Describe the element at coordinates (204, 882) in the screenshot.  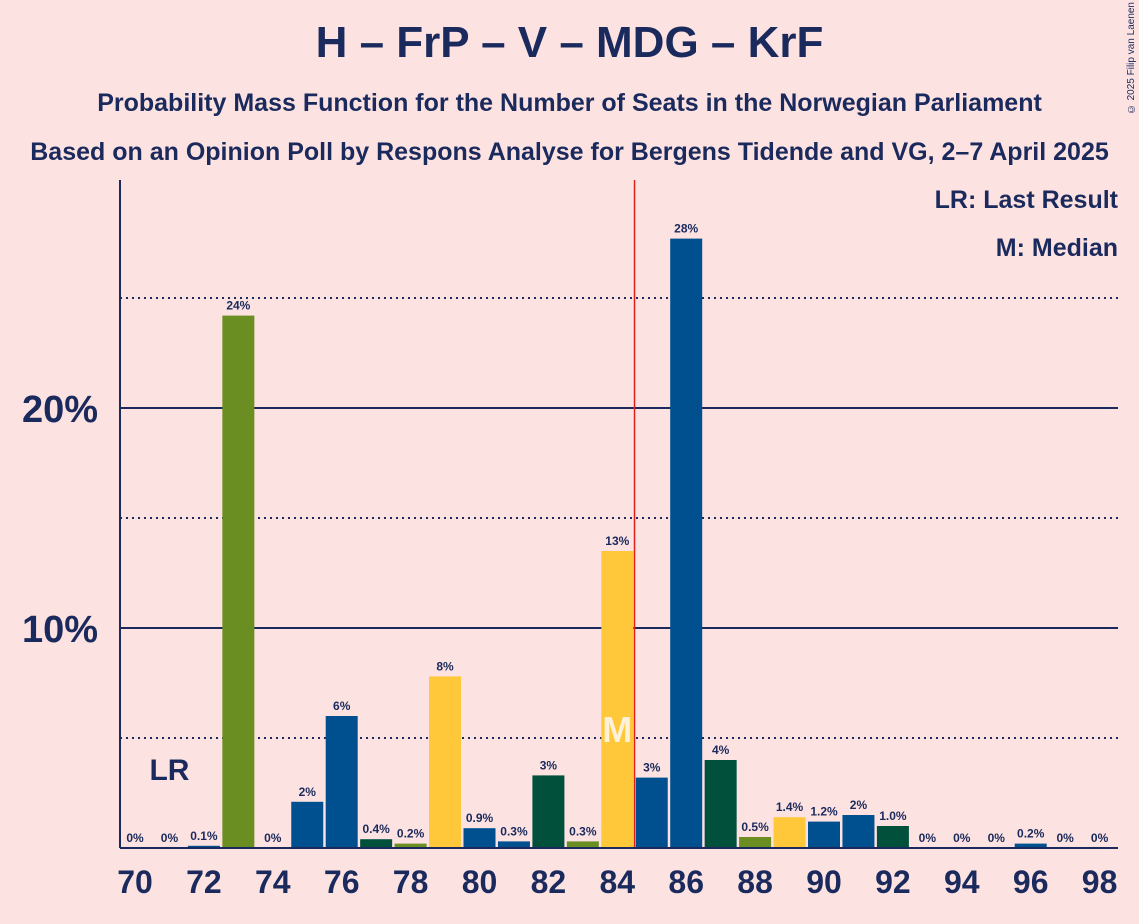
I see `x-tick-label: 72` at that location.